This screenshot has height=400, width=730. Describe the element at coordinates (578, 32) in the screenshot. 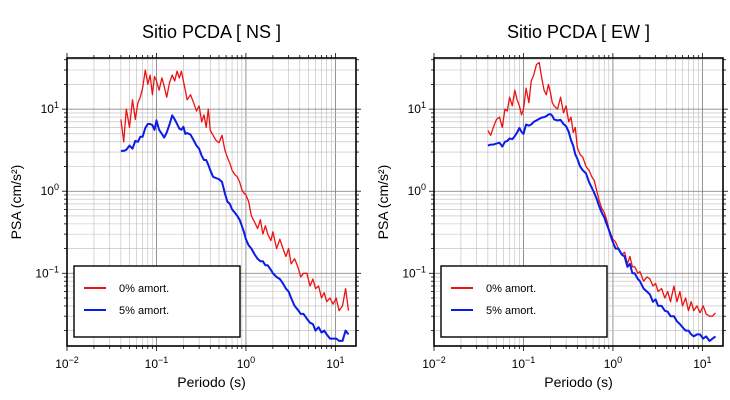

I see `chart-title: Sitio PCDA [ EW ]` at that location.